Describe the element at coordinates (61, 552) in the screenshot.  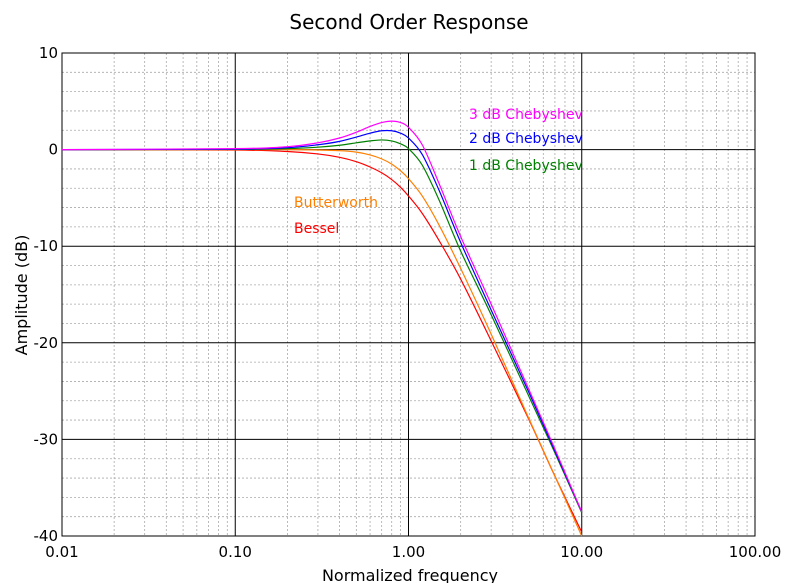
I see `x-tick-label: 0.01` at that location.